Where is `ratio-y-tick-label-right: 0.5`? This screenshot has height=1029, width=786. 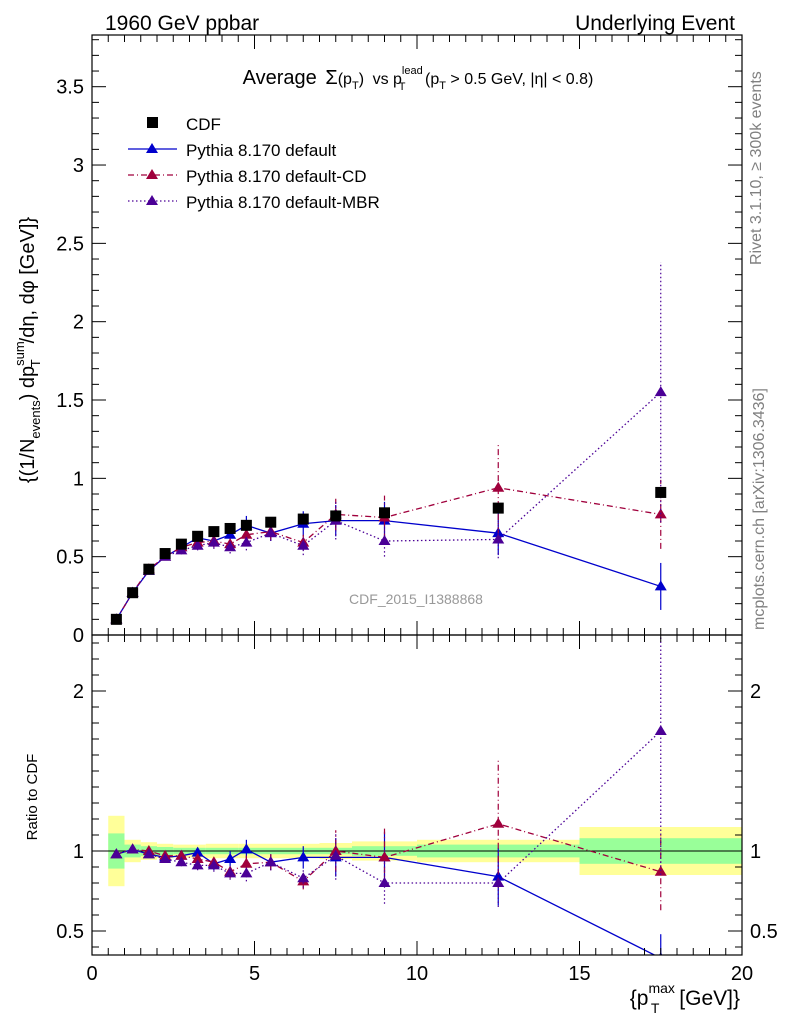
ratio-y-tick-label-right: 0.5 is located at coordinates (764, 932).